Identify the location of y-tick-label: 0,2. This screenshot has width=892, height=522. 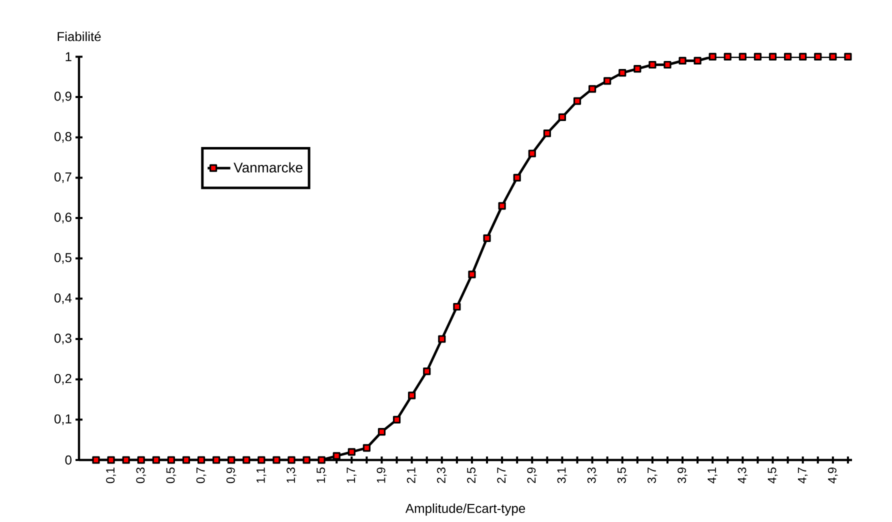
(63, 379).